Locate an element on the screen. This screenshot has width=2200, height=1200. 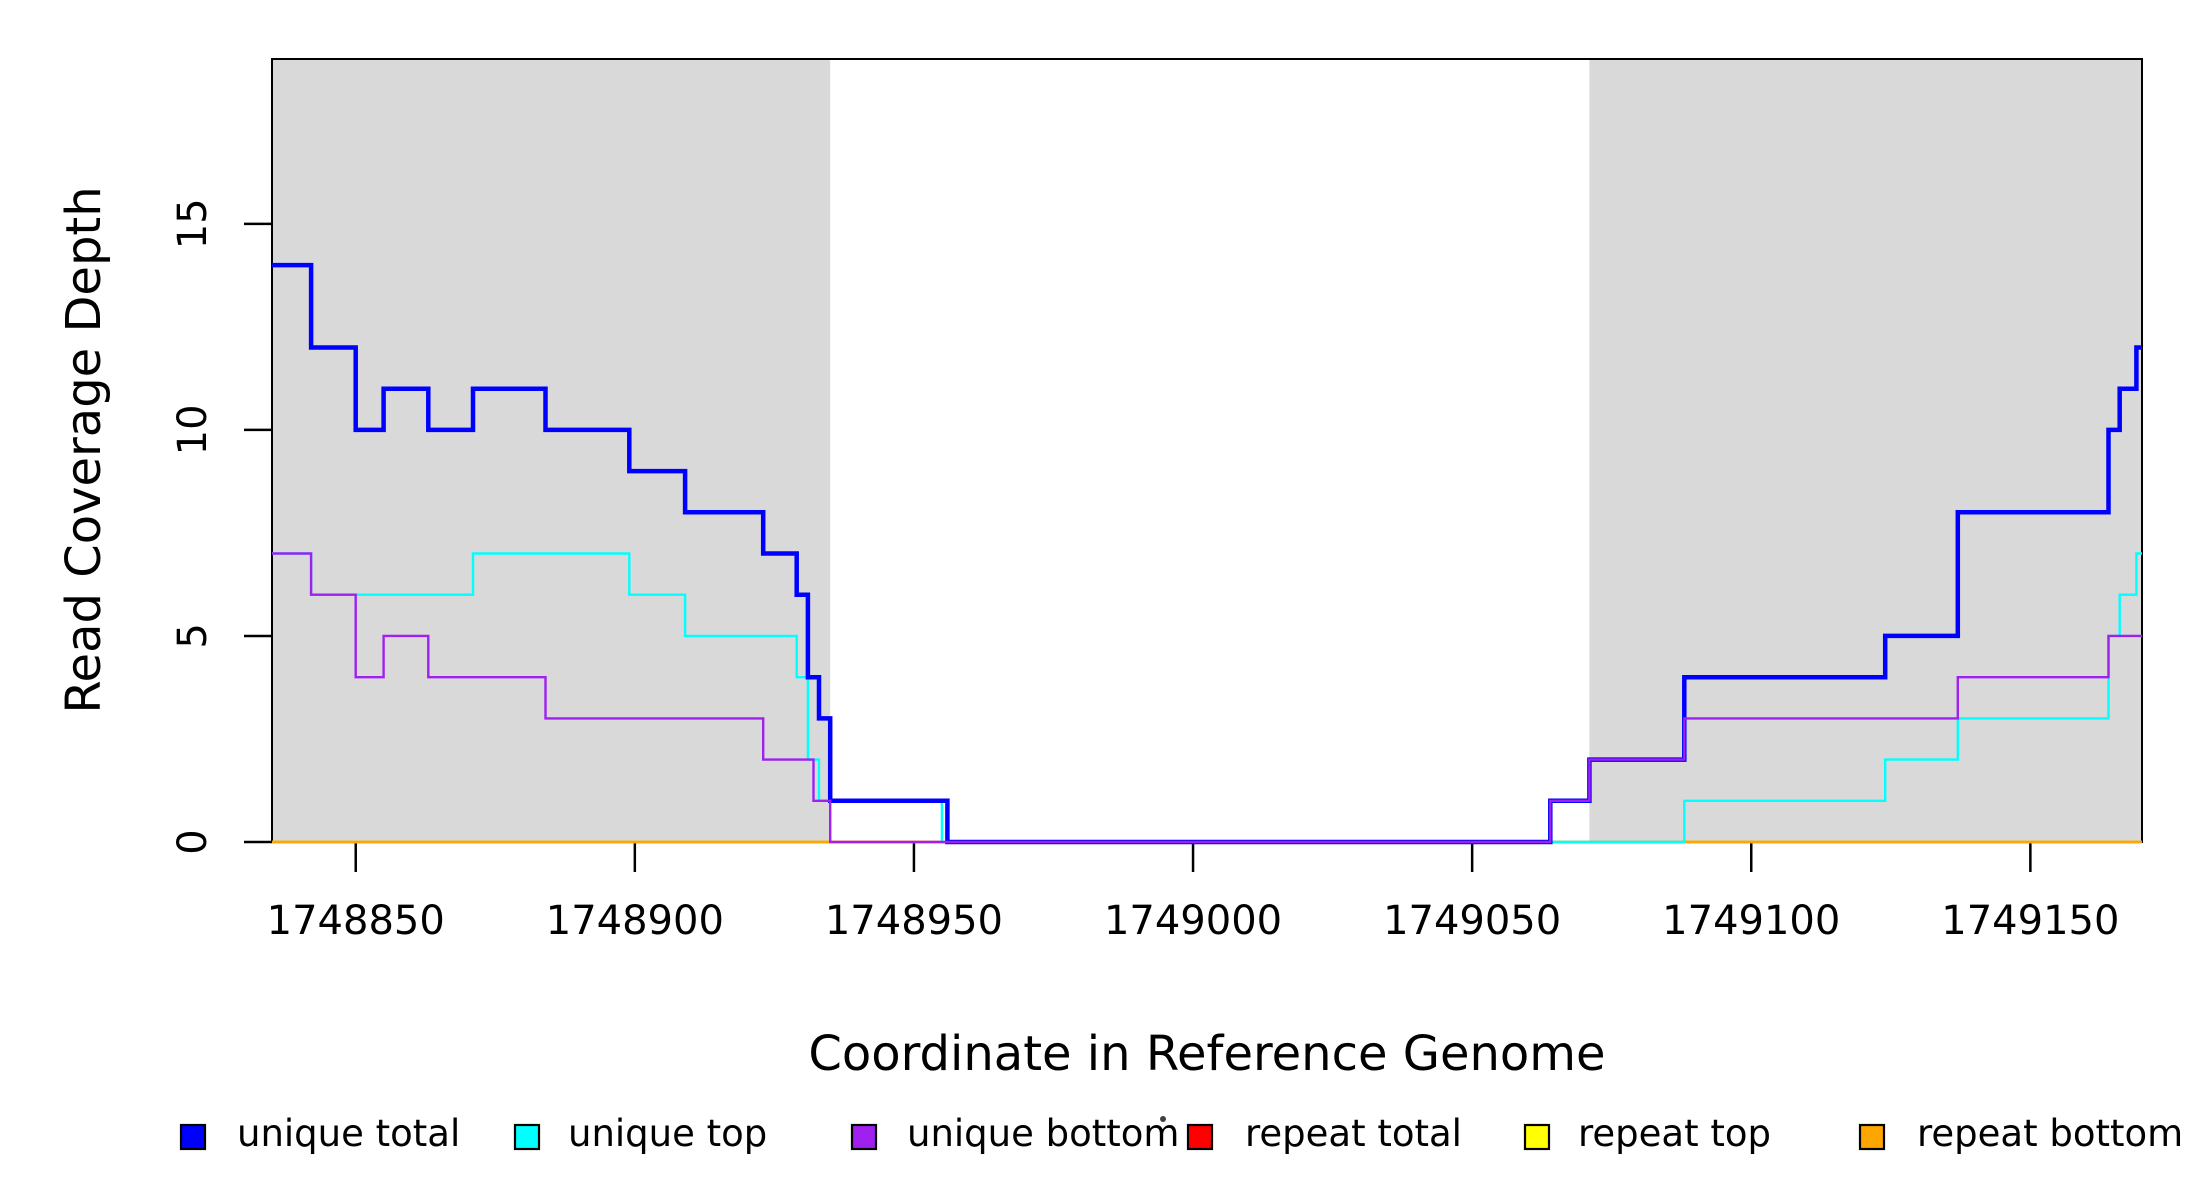
y-tick-label: 10 is located at coordinates (193, 429).